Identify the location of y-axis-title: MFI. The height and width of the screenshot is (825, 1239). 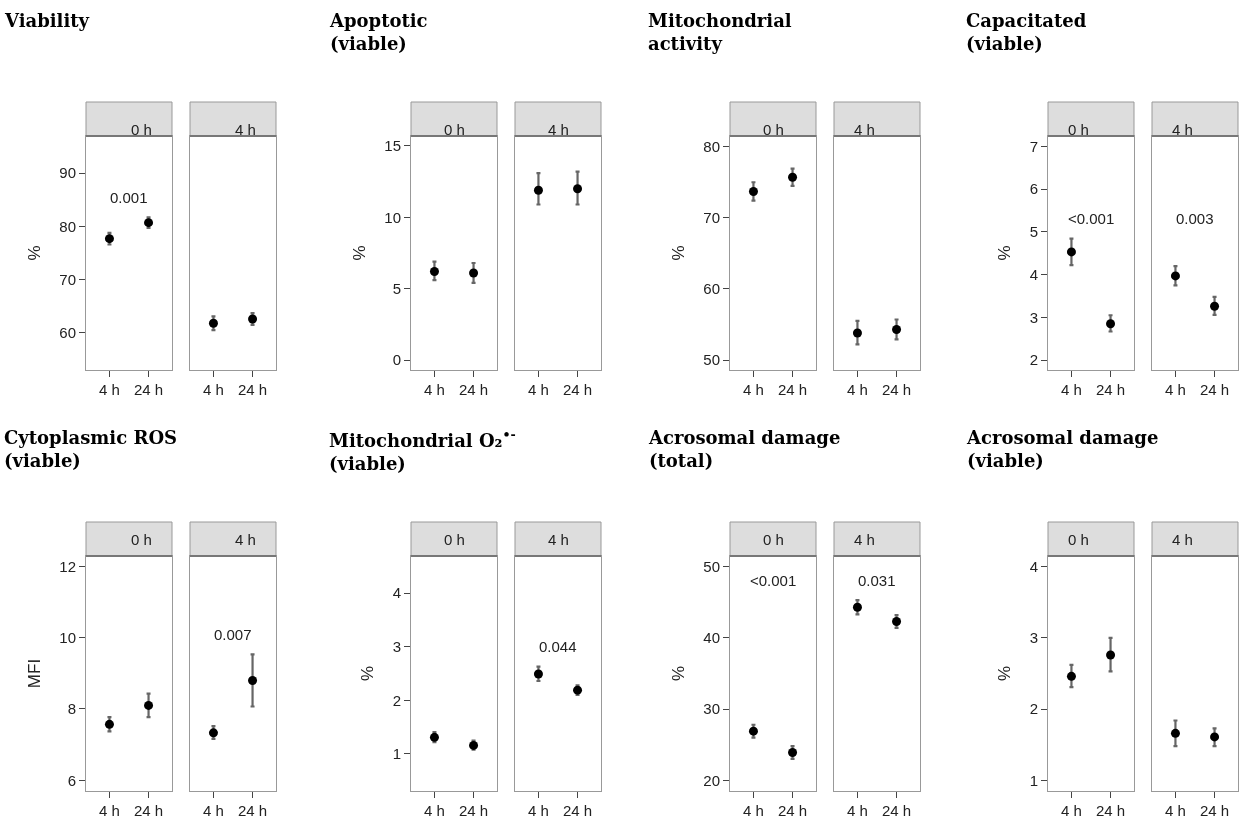
(34, 673).